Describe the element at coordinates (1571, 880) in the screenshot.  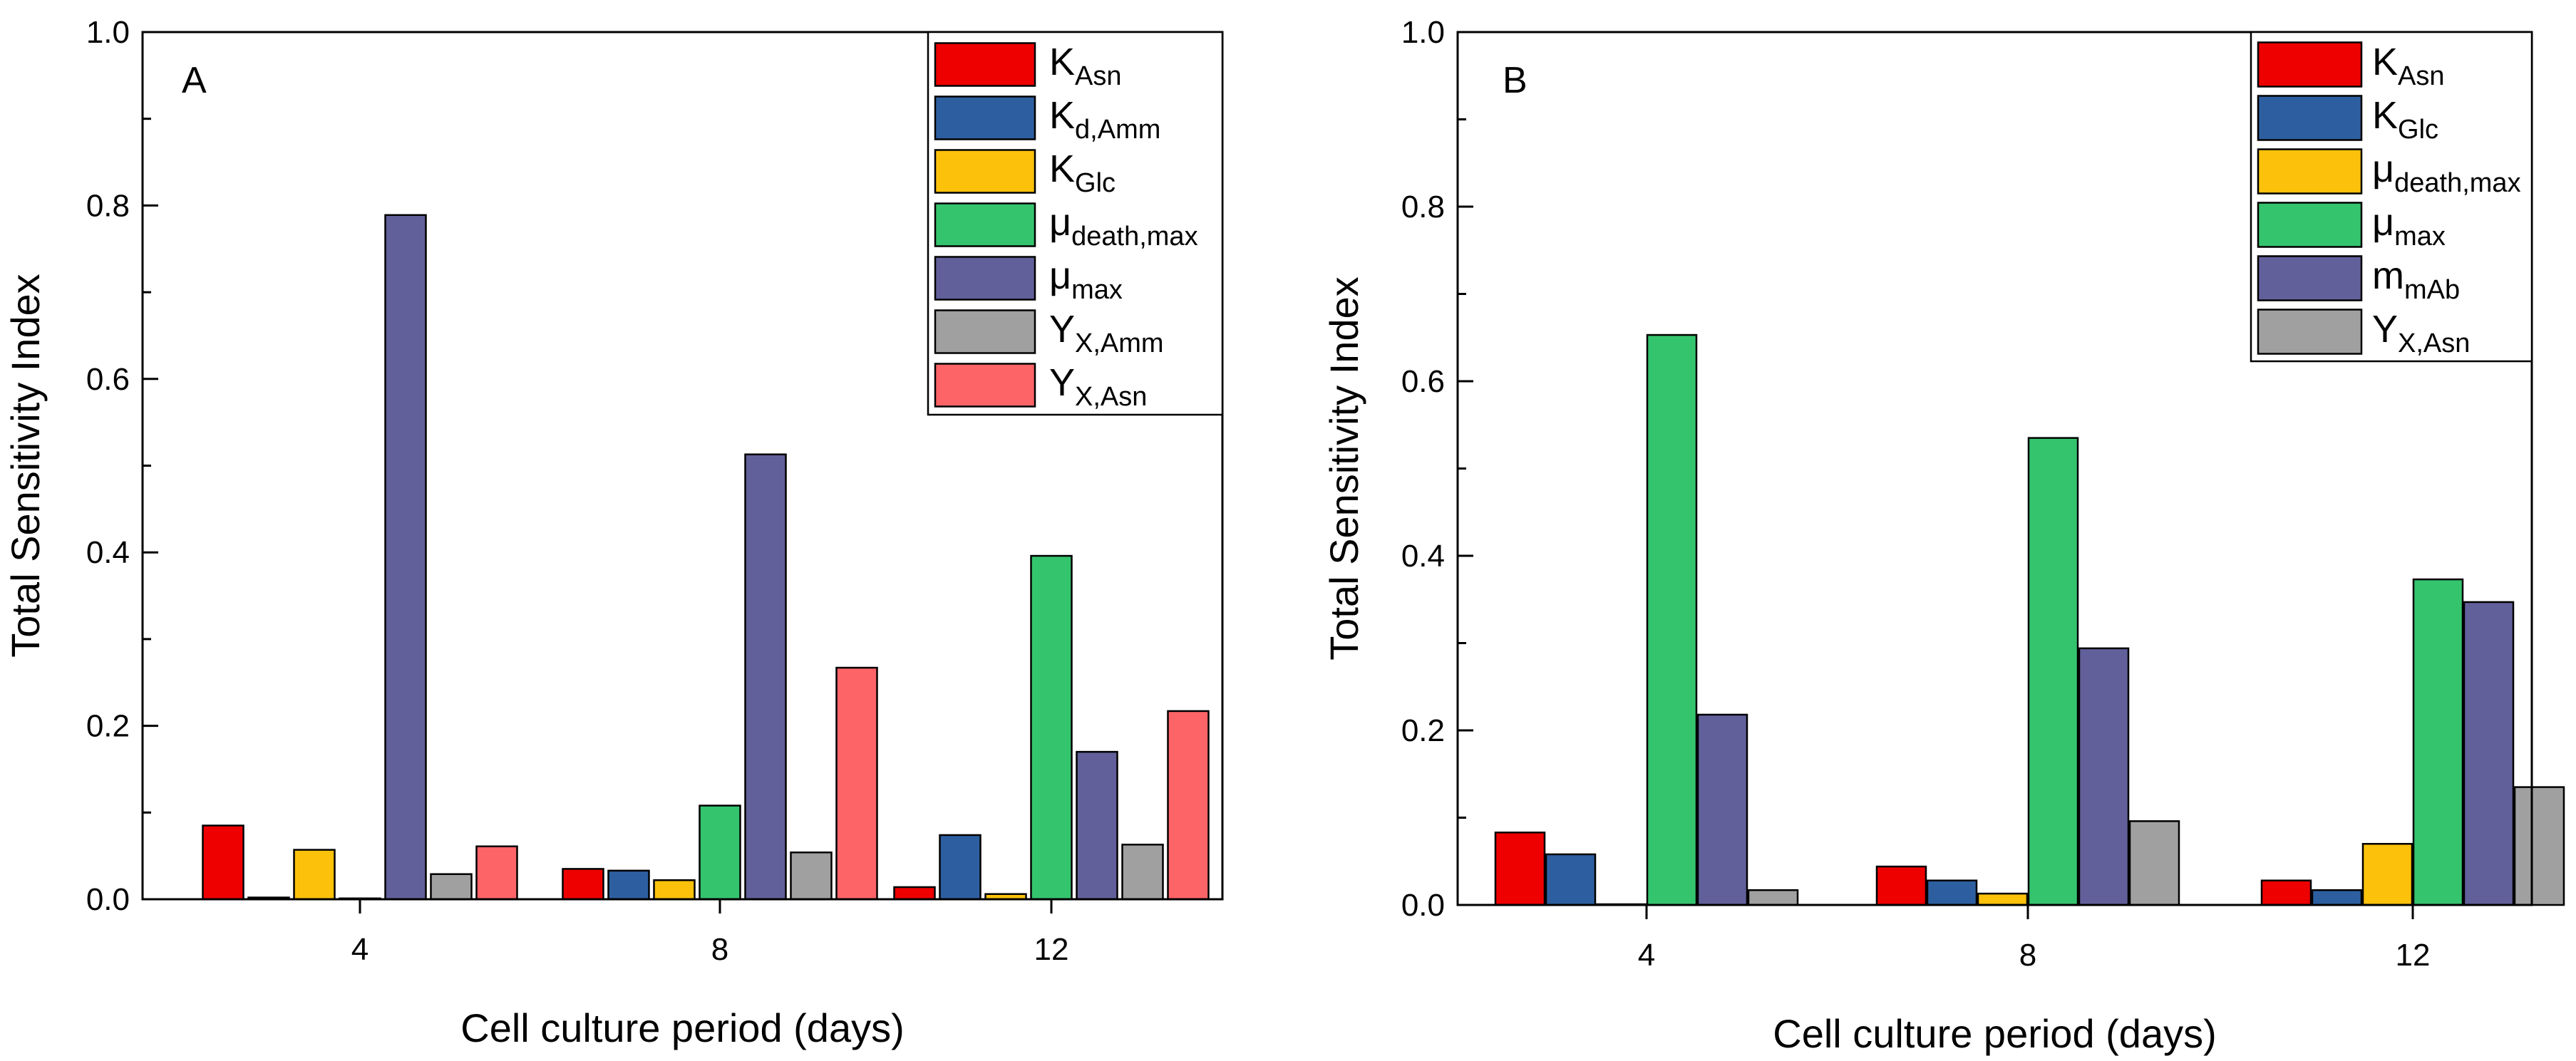
I see `bar-b-kglc-day4` at that location.